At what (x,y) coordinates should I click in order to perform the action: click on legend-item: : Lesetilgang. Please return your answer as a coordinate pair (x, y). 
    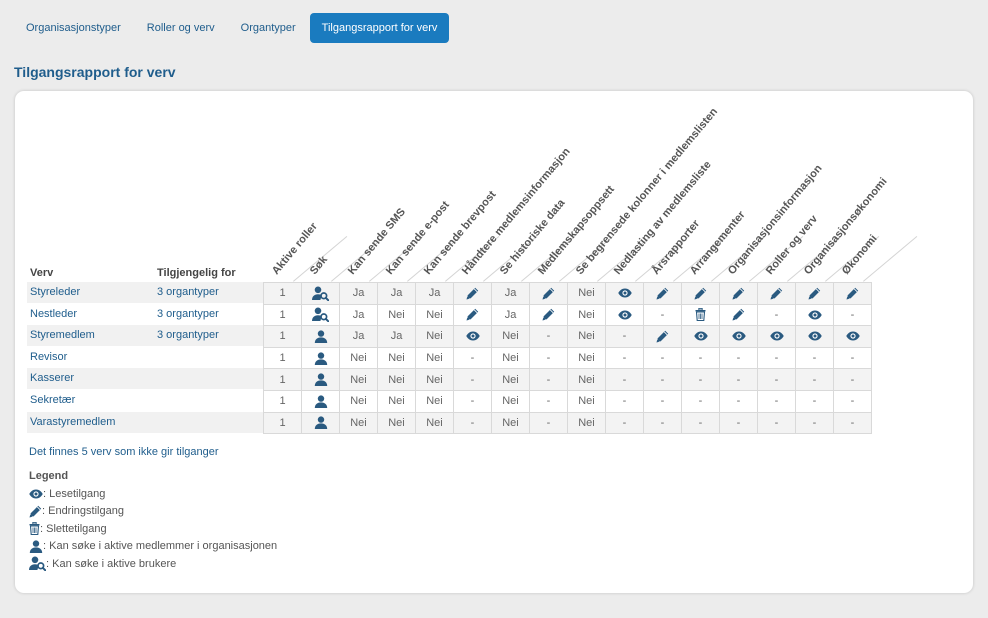
    Looking at the image, I should click on (153, 494).